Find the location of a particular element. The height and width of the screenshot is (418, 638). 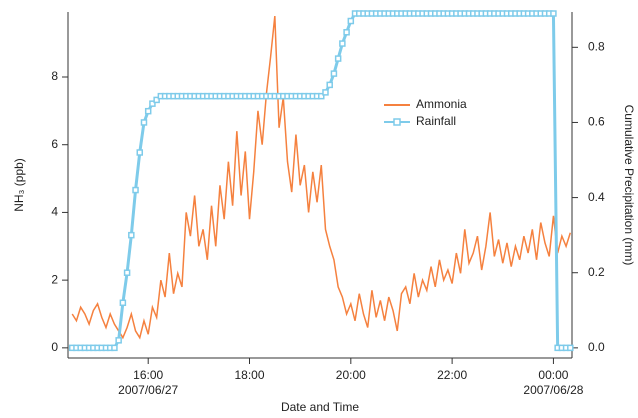

y2-tick-label: 0.0 is located at coordinates (596, 347).